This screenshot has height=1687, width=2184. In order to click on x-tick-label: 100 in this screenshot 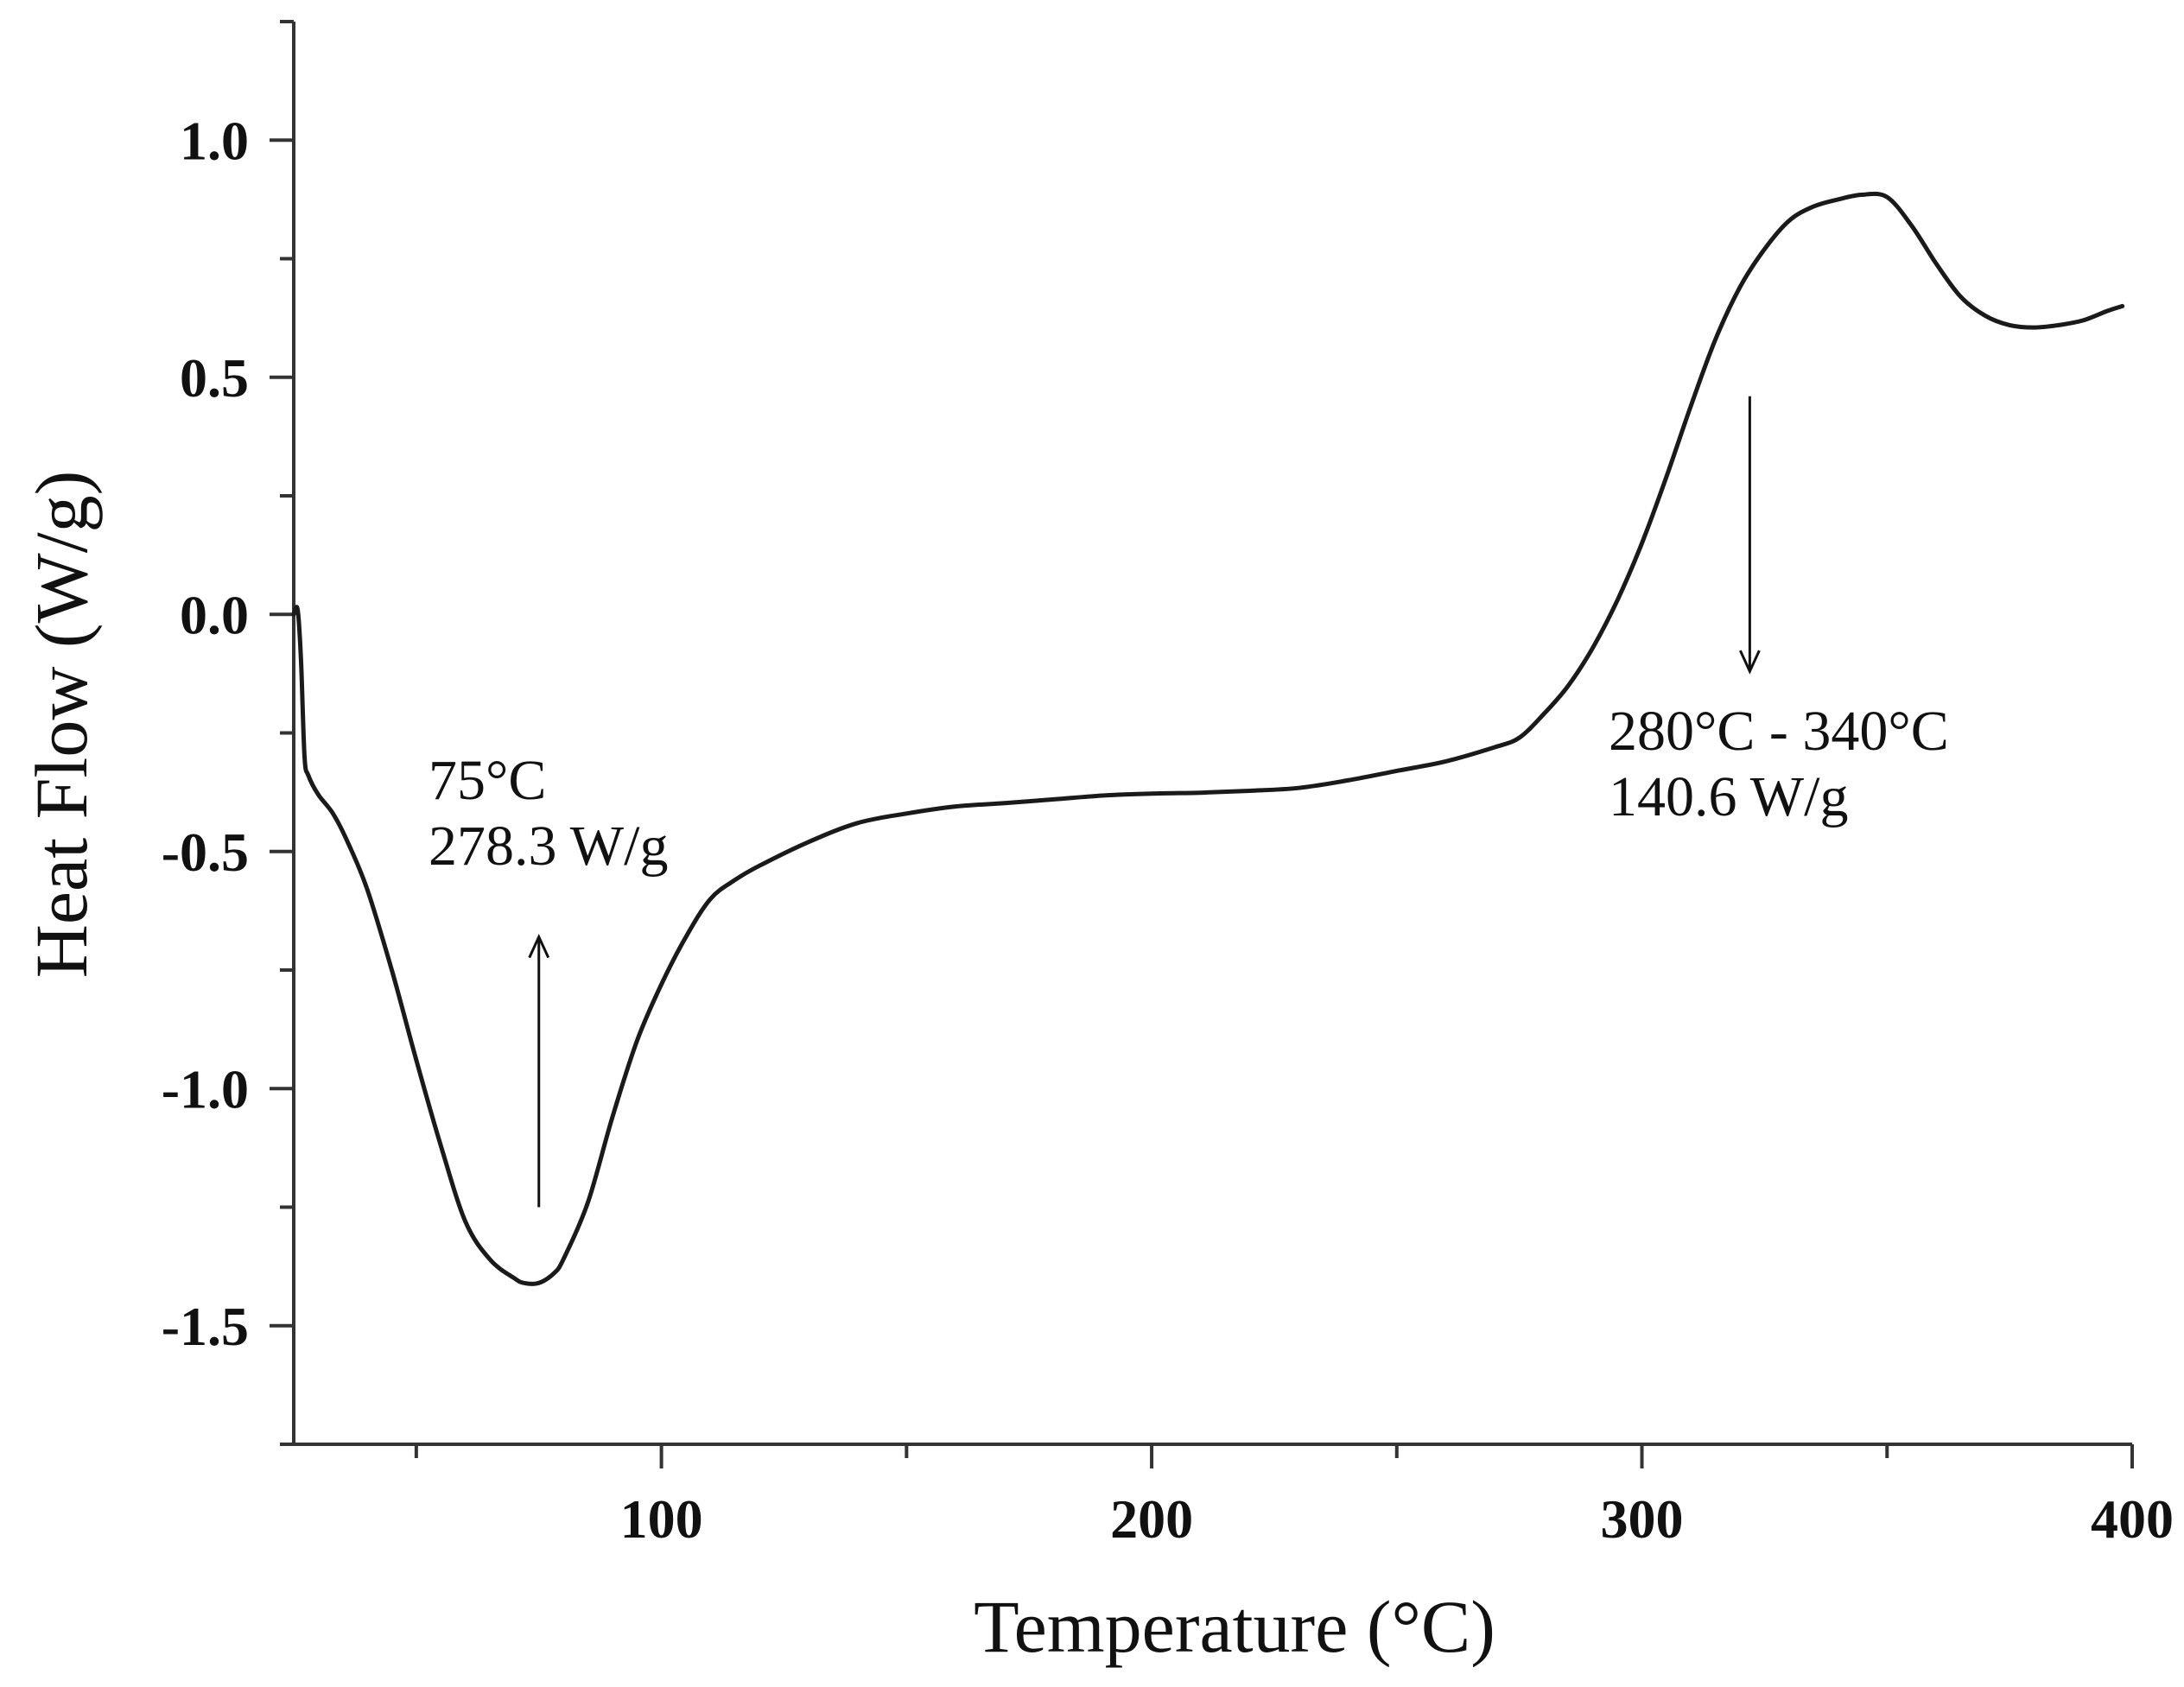, I will do `click(662, 1519)`.